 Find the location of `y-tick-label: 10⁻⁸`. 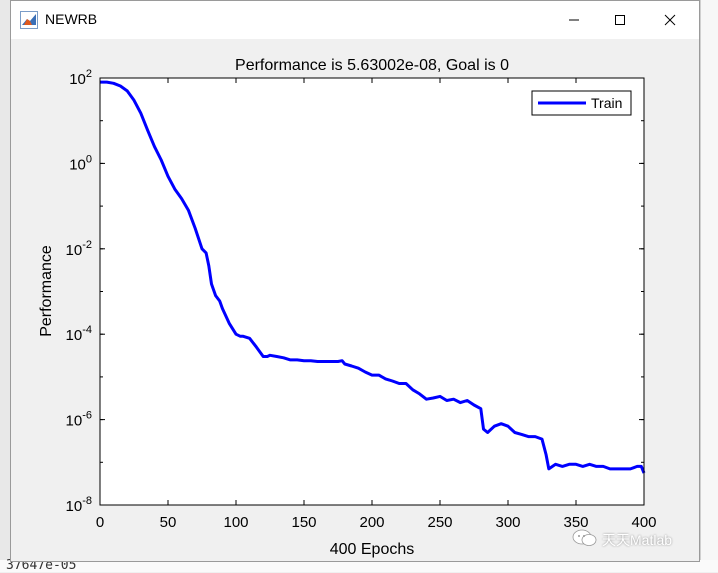

y-tick-label: 10⁻⁸ is located at coordinates (79, 505).